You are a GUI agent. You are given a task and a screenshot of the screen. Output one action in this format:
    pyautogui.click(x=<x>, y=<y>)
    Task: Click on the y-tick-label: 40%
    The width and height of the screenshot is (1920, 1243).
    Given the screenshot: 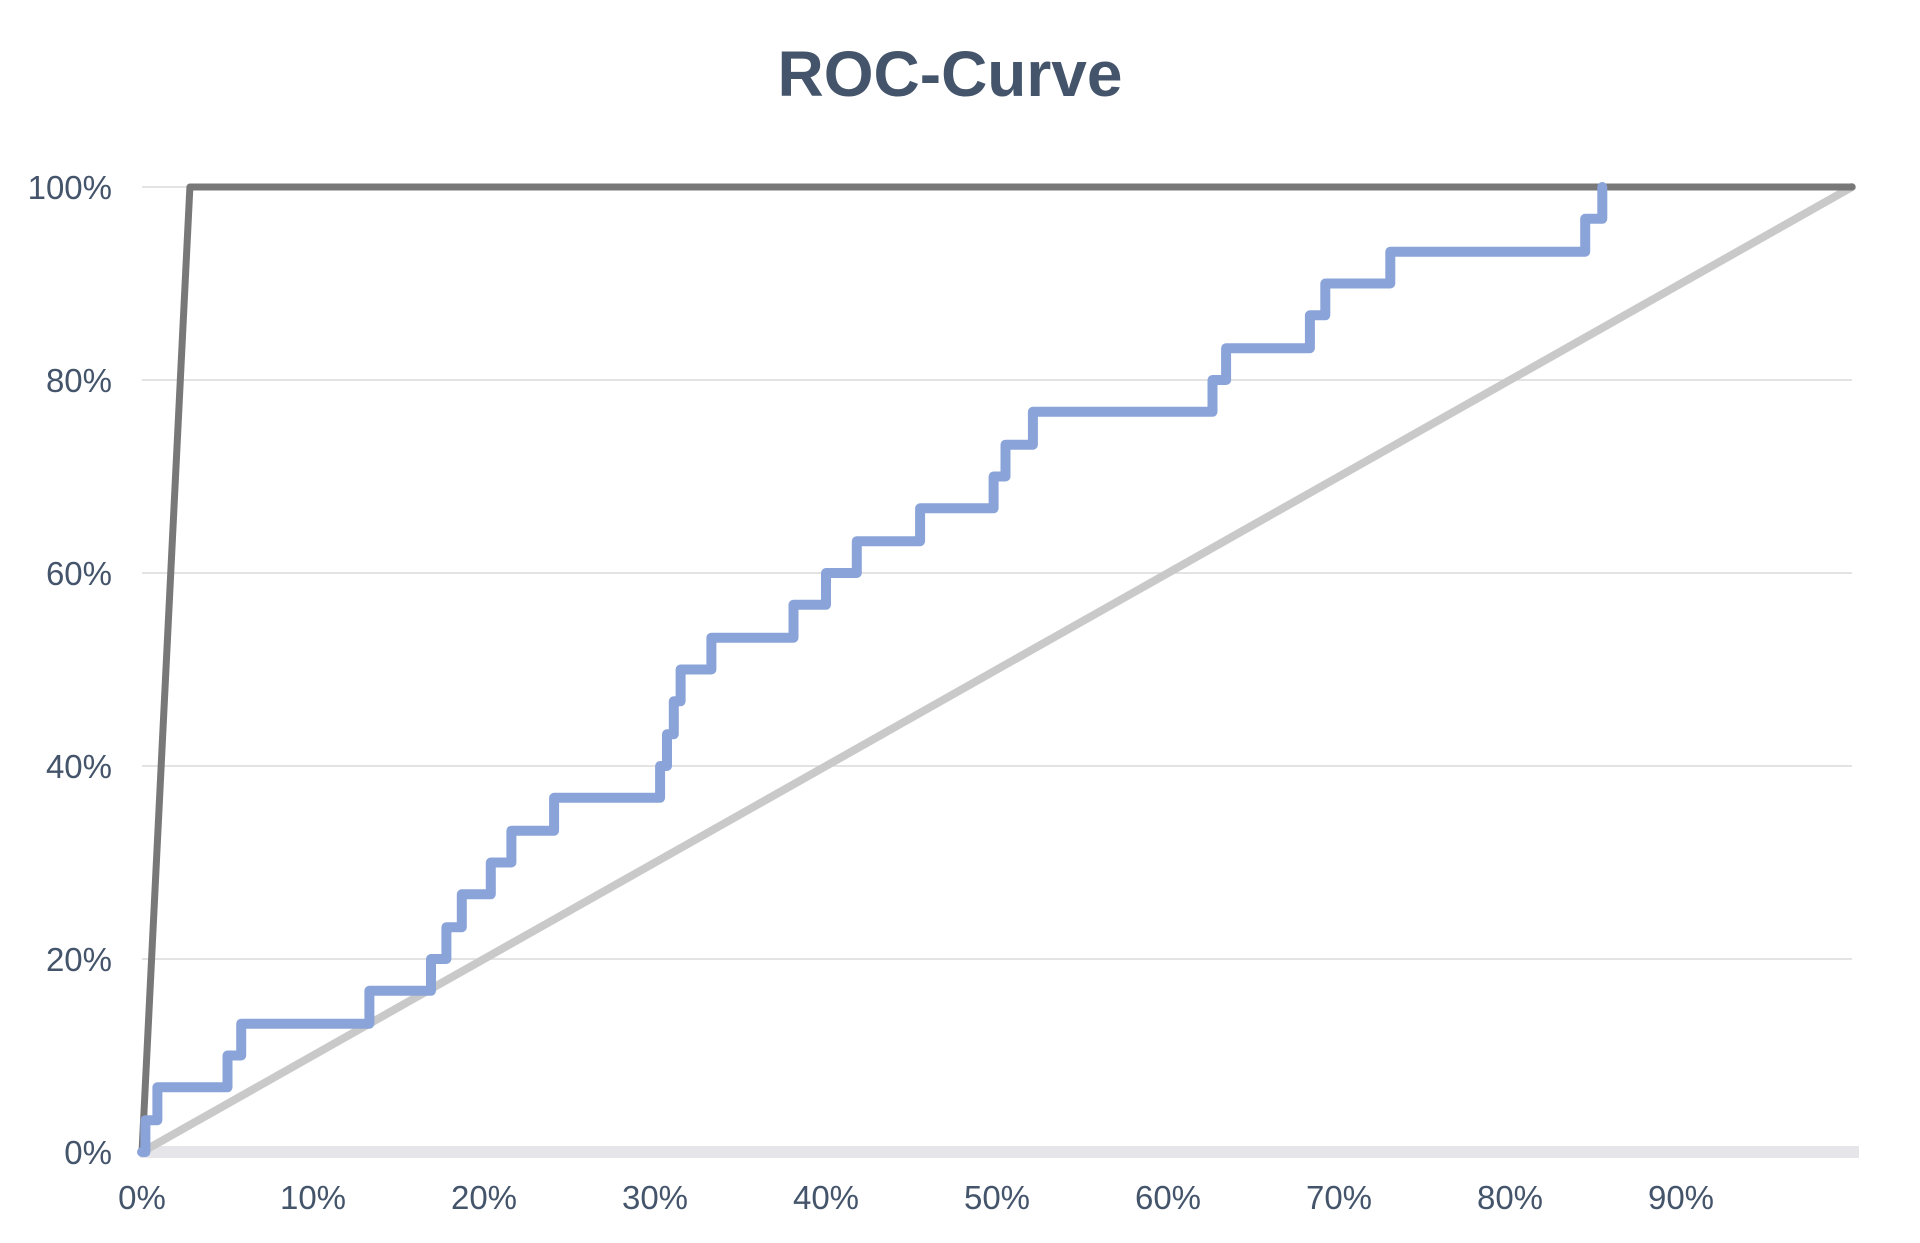 What is the action you would take?
    pyautogui.click(x=79, y=766)
    